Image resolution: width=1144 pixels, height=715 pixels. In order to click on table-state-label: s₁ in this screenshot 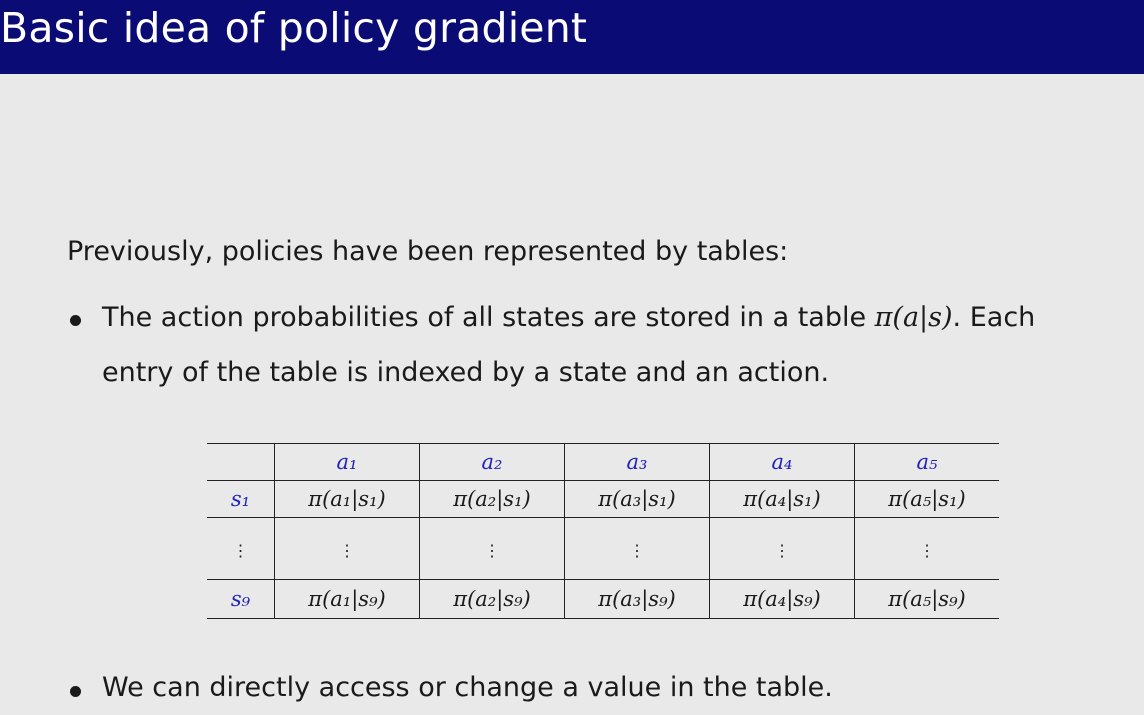, I will do `click(240, 499)`.